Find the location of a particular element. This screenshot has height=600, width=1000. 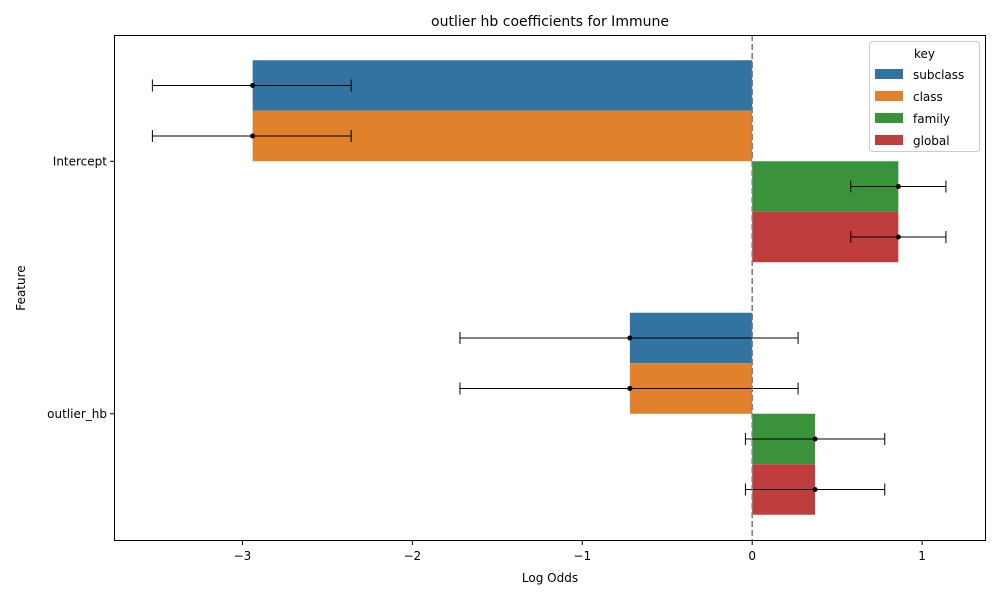

error-bar-family-outlier_hb is located at coordinates (815, 439).